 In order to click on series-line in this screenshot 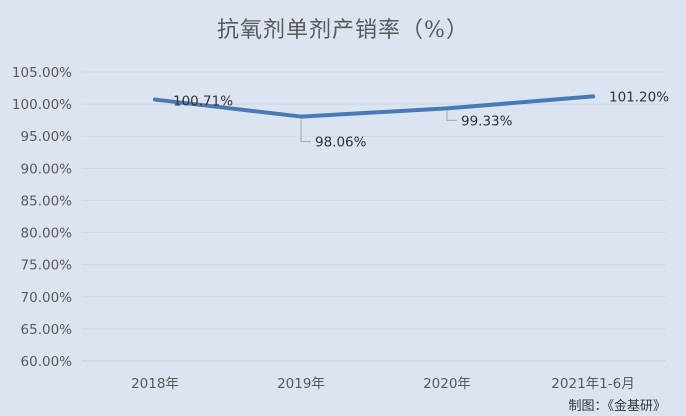, I will do `click(374, 106)`.